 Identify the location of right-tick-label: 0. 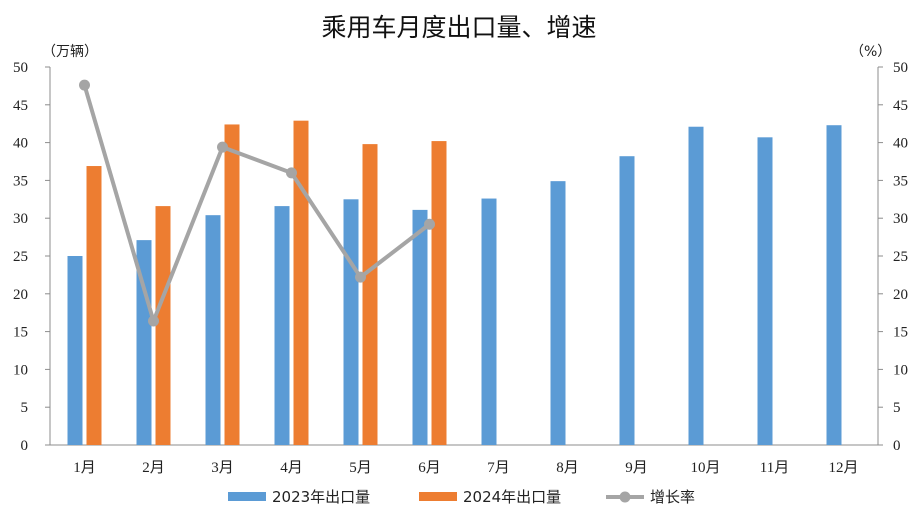
(897, 446).